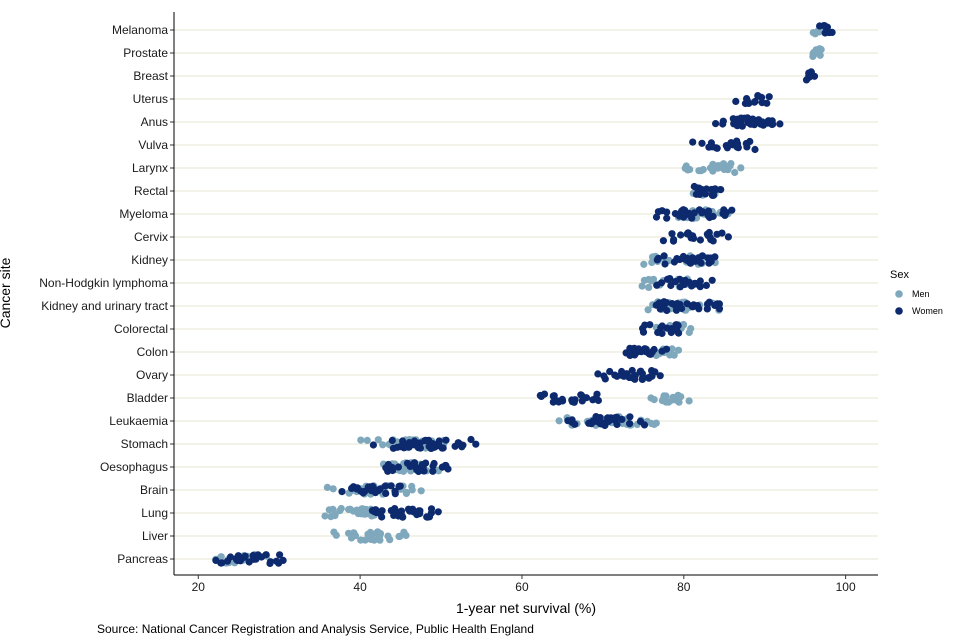 Image resolution: width=960 pixels, height=640 pixels. I want to click on x-tick-label: 100, so click(846, 587).